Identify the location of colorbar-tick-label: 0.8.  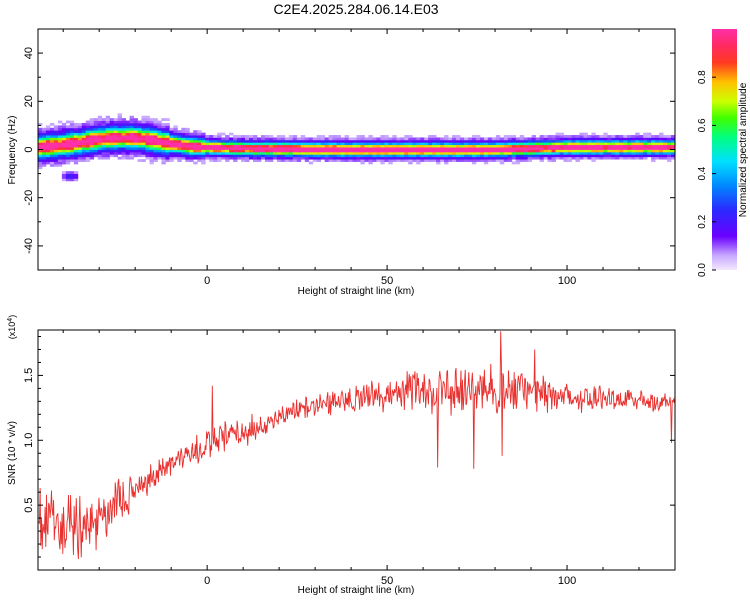
(702, 77).